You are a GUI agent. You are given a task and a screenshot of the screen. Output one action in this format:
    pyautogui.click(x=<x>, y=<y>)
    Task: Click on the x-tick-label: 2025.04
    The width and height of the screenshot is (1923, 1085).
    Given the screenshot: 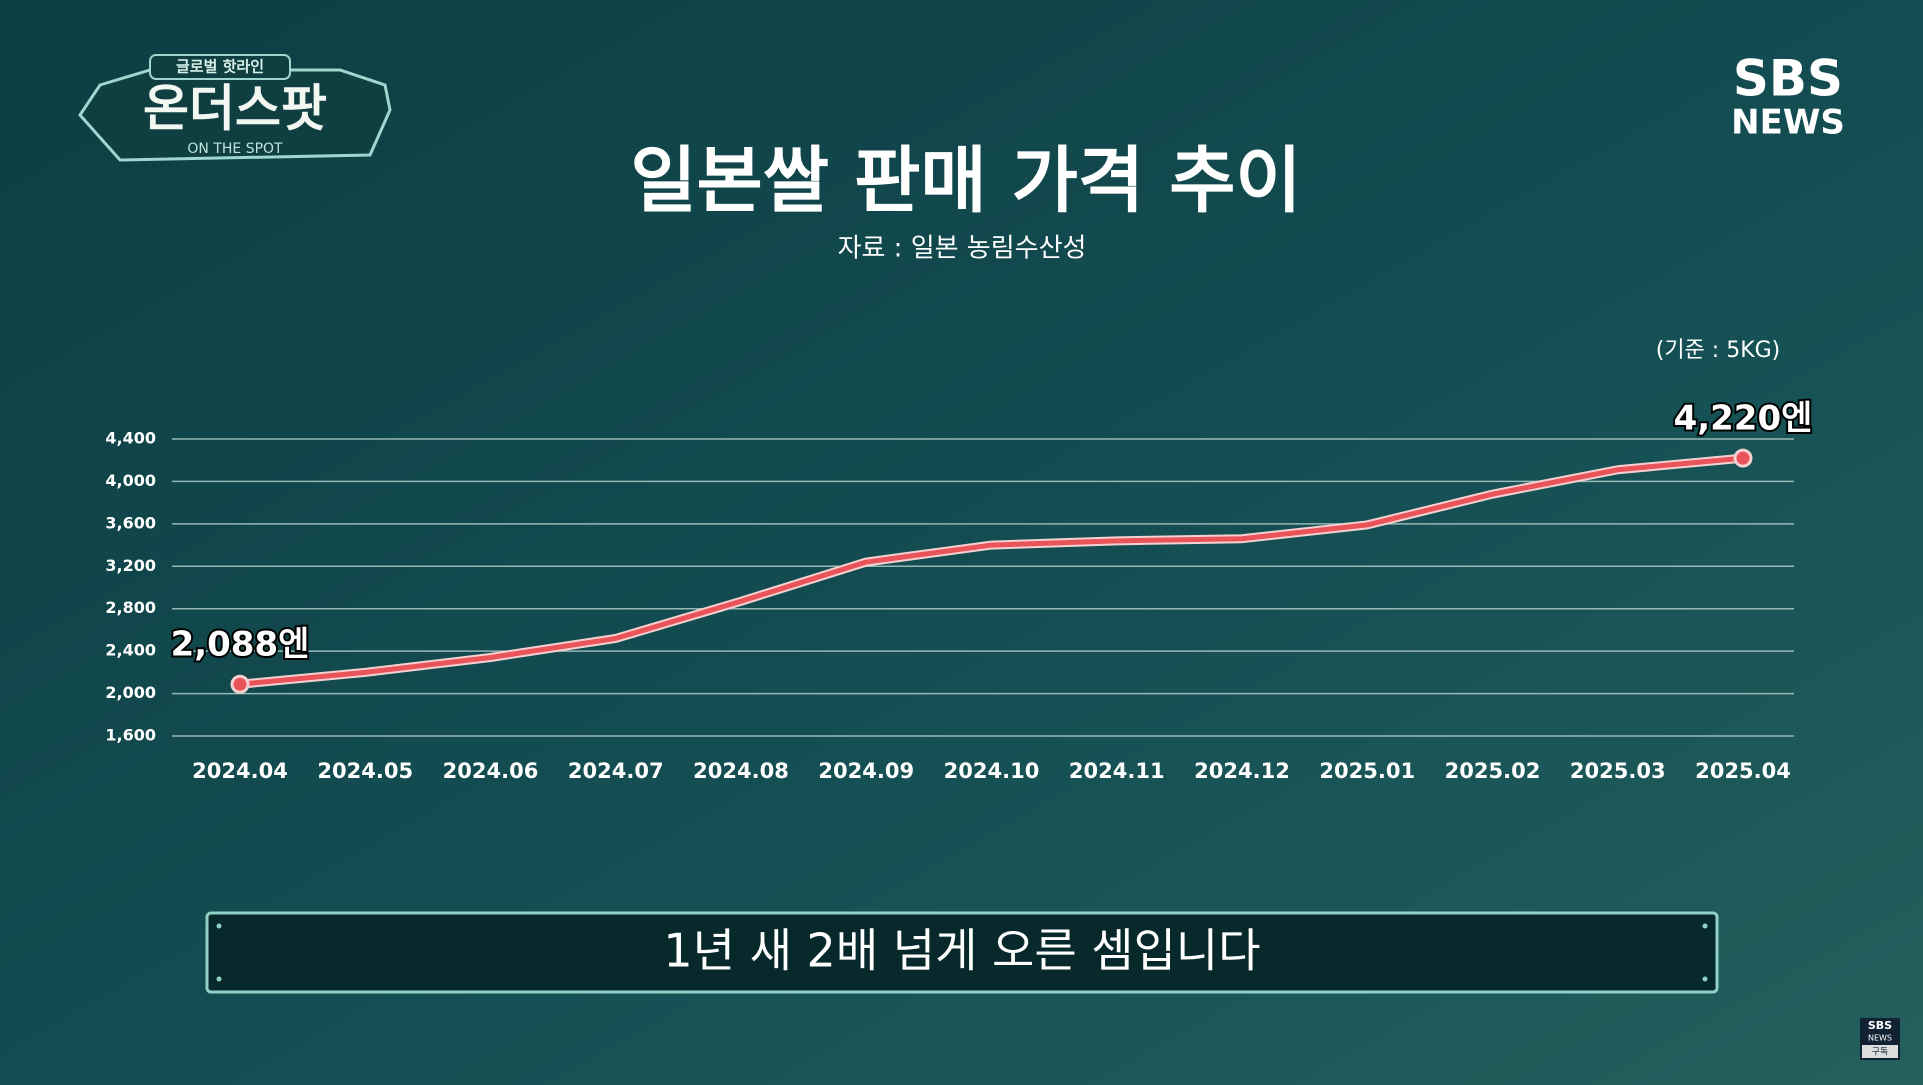 What is the action you would take?
    pyautogui.click(x=1743, y=771)
    